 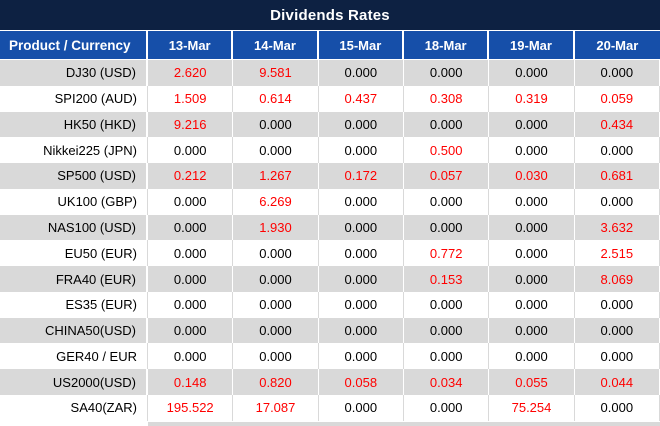 What do you see at coordinates (447, 45) in the screenshot?
I see `date-header: 18-Mar` at bounding box center [447, 45].